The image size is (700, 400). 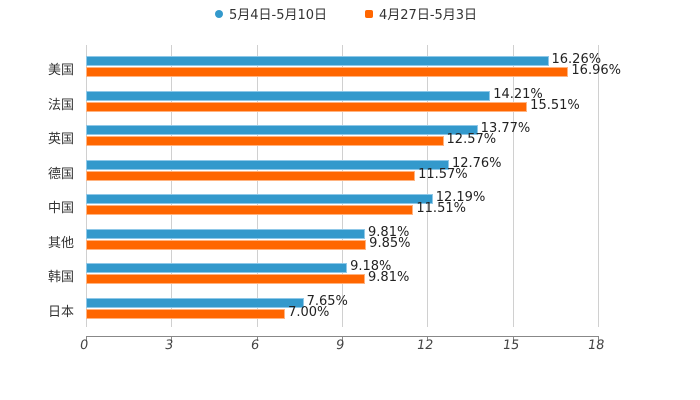 I want to click on value-label: 11.51%, so click(x=441, y=208).